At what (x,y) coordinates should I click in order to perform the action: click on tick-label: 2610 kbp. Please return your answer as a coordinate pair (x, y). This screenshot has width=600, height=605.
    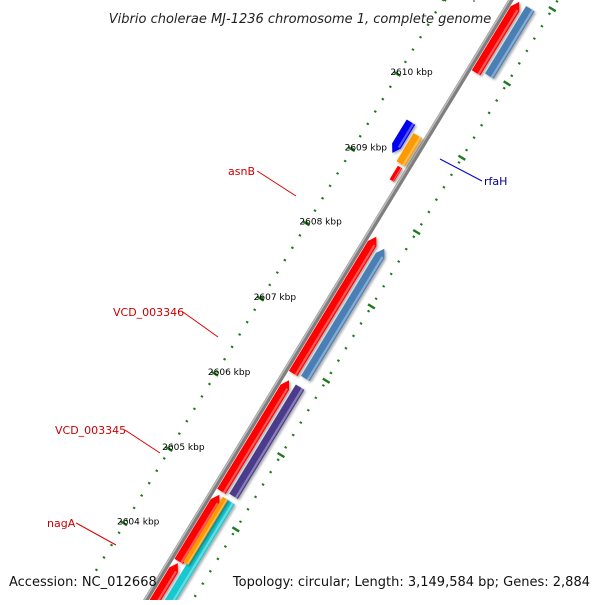
    Looking at the image, I should click on (411, 73).